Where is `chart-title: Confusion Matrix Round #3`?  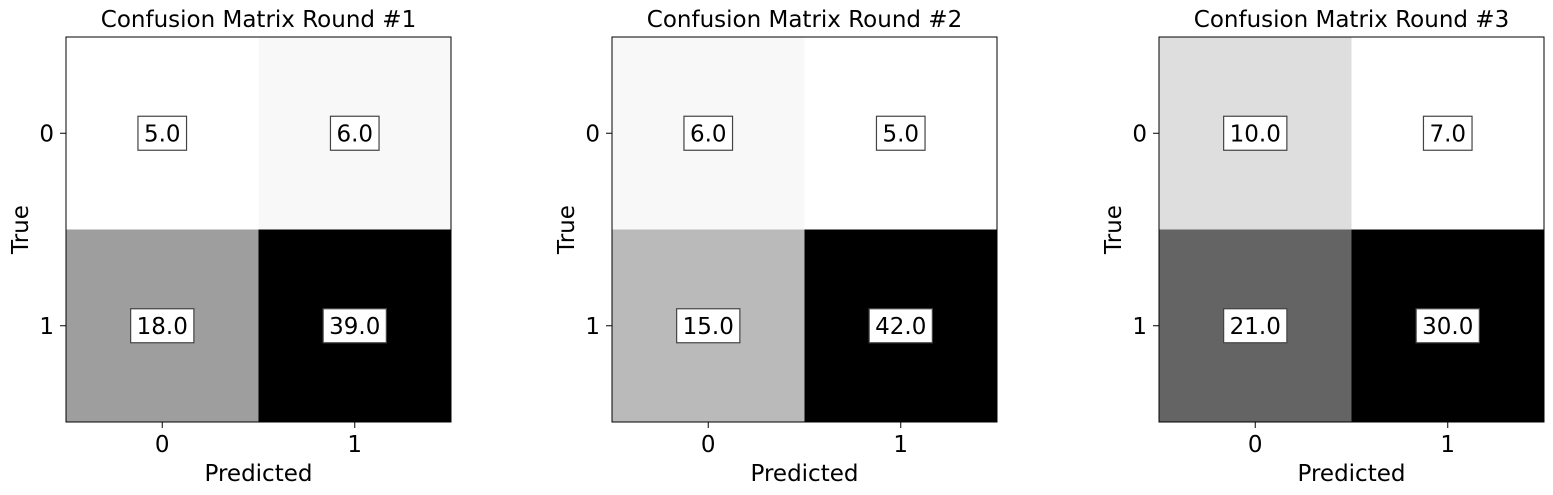
chart-title: Confusion Matrix Round #3 is located at coordinates (1351, 20).